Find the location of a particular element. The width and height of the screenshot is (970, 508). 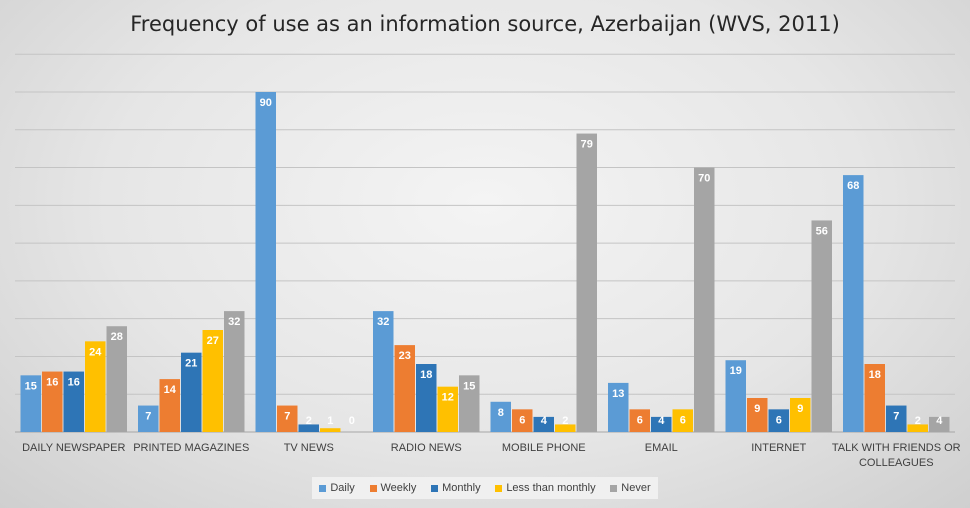

category-label: MOBILE PHONE is located at coordinates (544, 448).